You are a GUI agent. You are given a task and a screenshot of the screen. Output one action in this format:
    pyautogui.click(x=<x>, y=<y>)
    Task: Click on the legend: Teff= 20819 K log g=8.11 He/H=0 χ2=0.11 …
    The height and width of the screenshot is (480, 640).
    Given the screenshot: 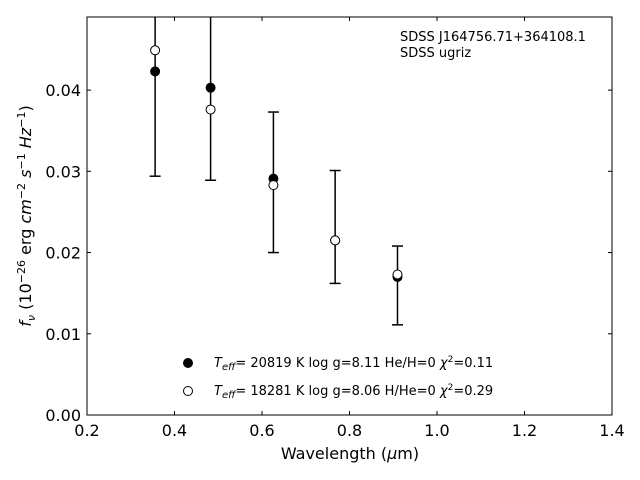 What is the action you would take?
    pyautogui.click(x=338, y=378)
    